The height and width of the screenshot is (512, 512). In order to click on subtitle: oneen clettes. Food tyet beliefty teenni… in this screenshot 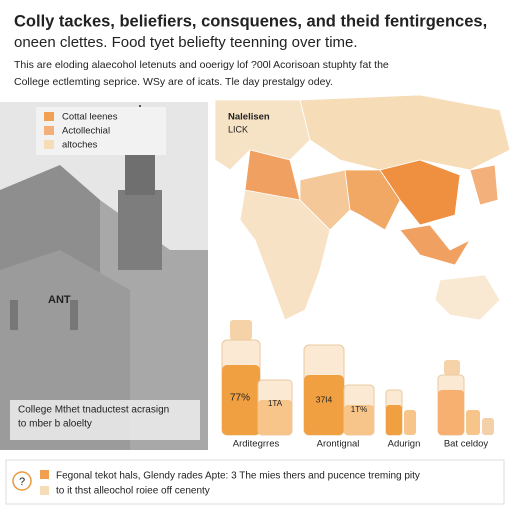, I will do `click(186, 42)`.